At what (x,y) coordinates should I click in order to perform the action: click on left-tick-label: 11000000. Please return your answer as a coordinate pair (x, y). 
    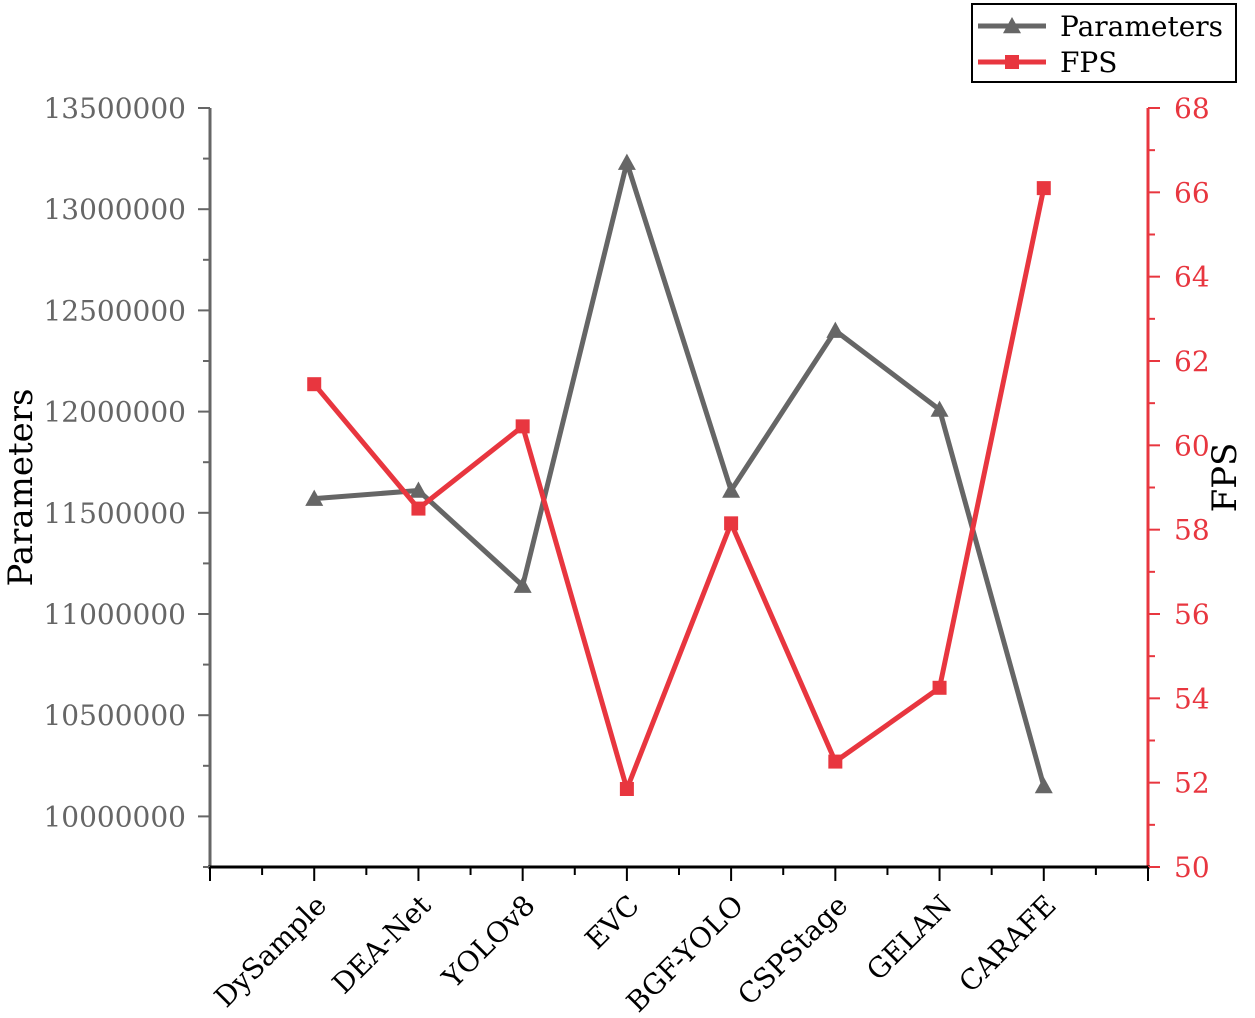
    Looking at the image, I should click on (114, 614).